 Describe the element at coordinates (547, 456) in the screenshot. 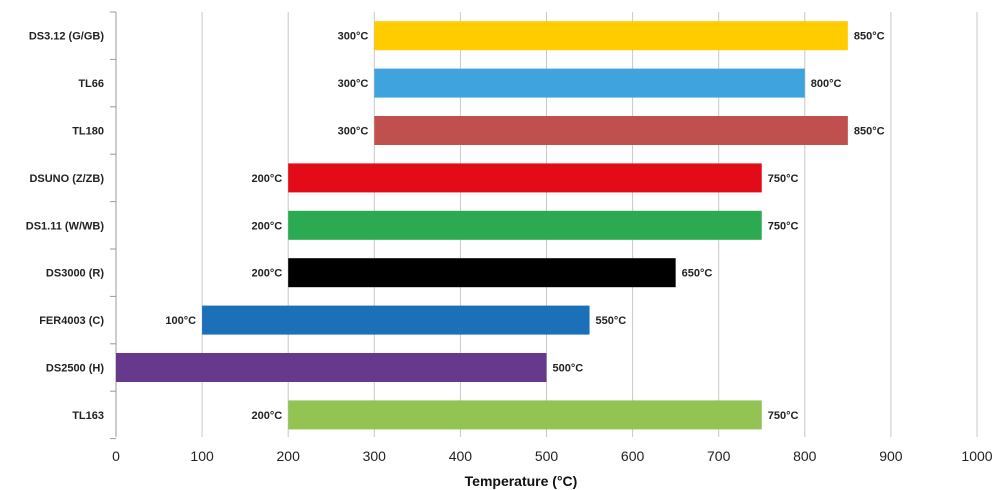

I see `x-tick-label: 500` at that location.